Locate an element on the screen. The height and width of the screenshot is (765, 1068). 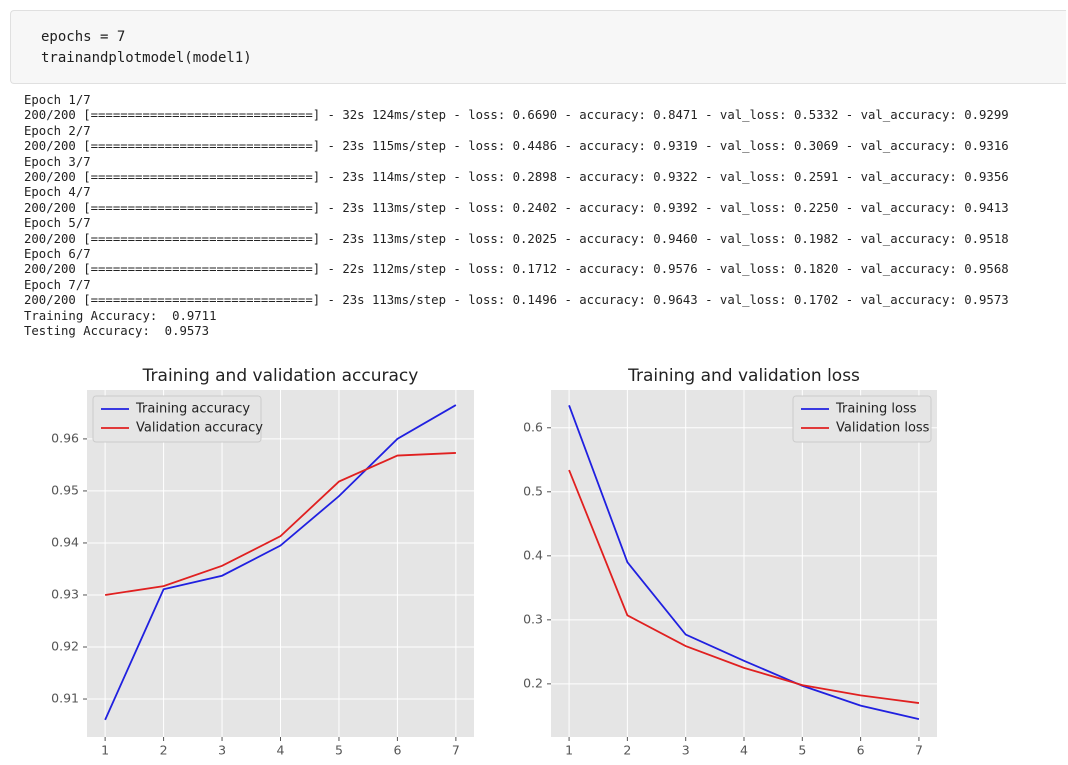
y-tick-label: 0.93 is located at coordinates (65, 593).